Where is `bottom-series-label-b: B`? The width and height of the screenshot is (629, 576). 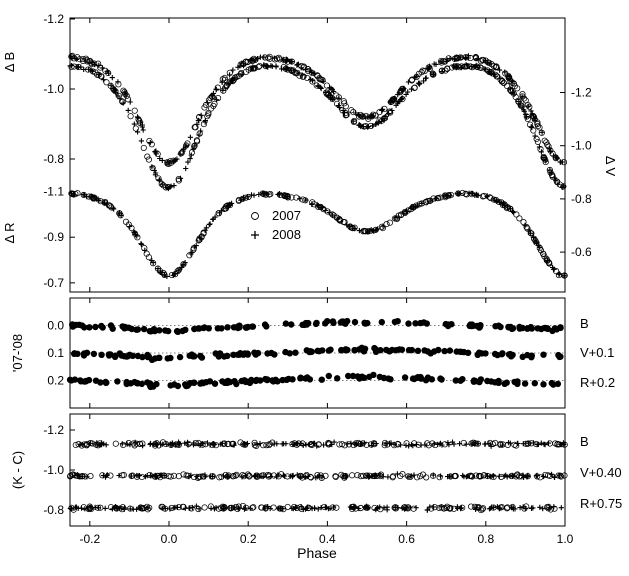
bottom-series-label-b: B is located at coordinates (584, 441).